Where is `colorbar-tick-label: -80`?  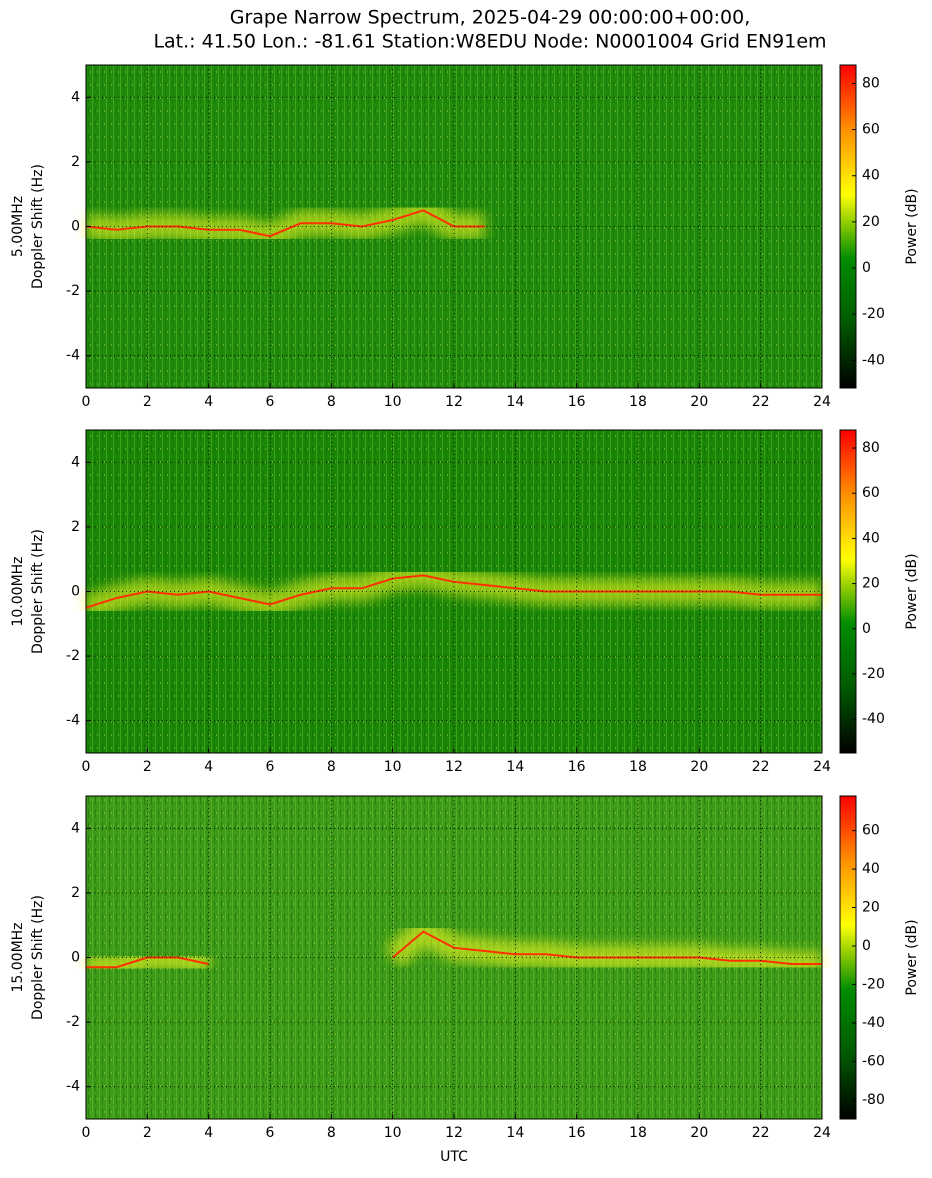 colorbar-tick-label: -80 is located at coordinates (873, 1100).